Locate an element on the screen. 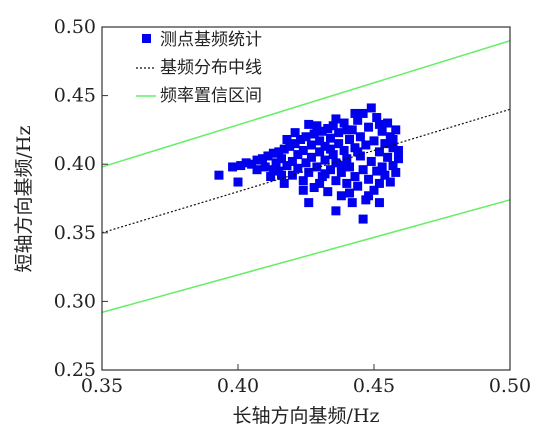 This screenshot has width=547, height=436. x-axis-label: 长轴方向基频/Hz is located at coordinates (306, 416).